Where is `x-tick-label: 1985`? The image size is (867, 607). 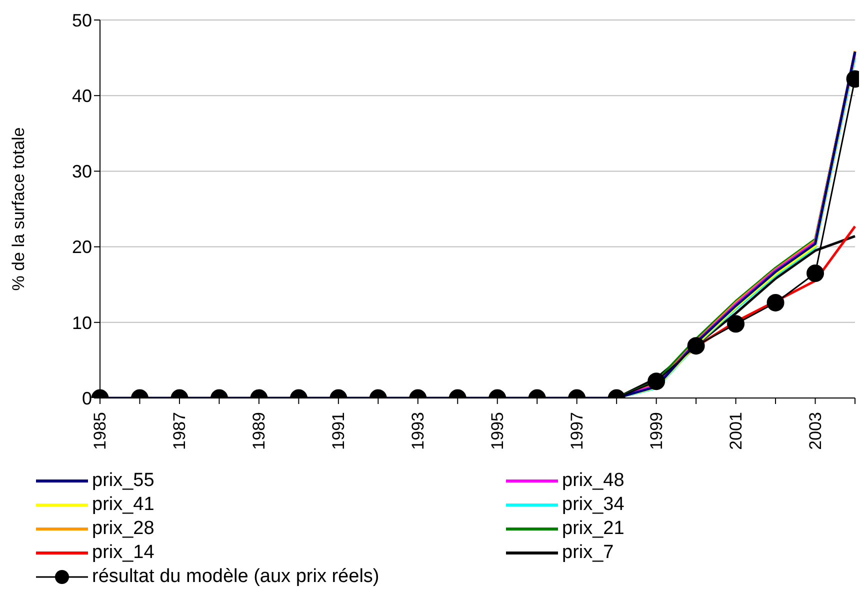
x-tick-label: 1985 is located at coordinates (100, 431).